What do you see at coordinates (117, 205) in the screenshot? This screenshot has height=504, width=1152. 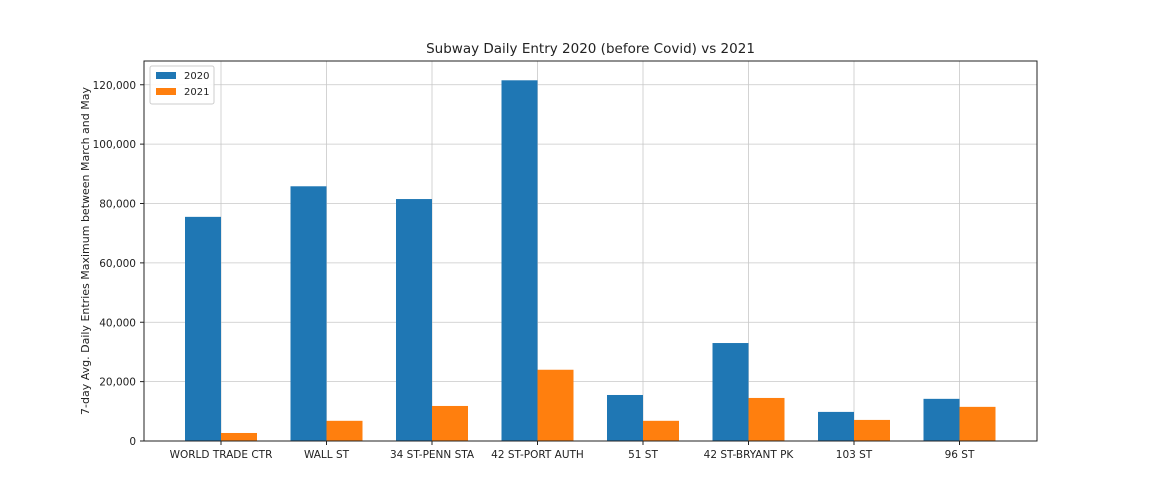 I see `y-tick-label: 80,000` at bounding box center [117, 205].